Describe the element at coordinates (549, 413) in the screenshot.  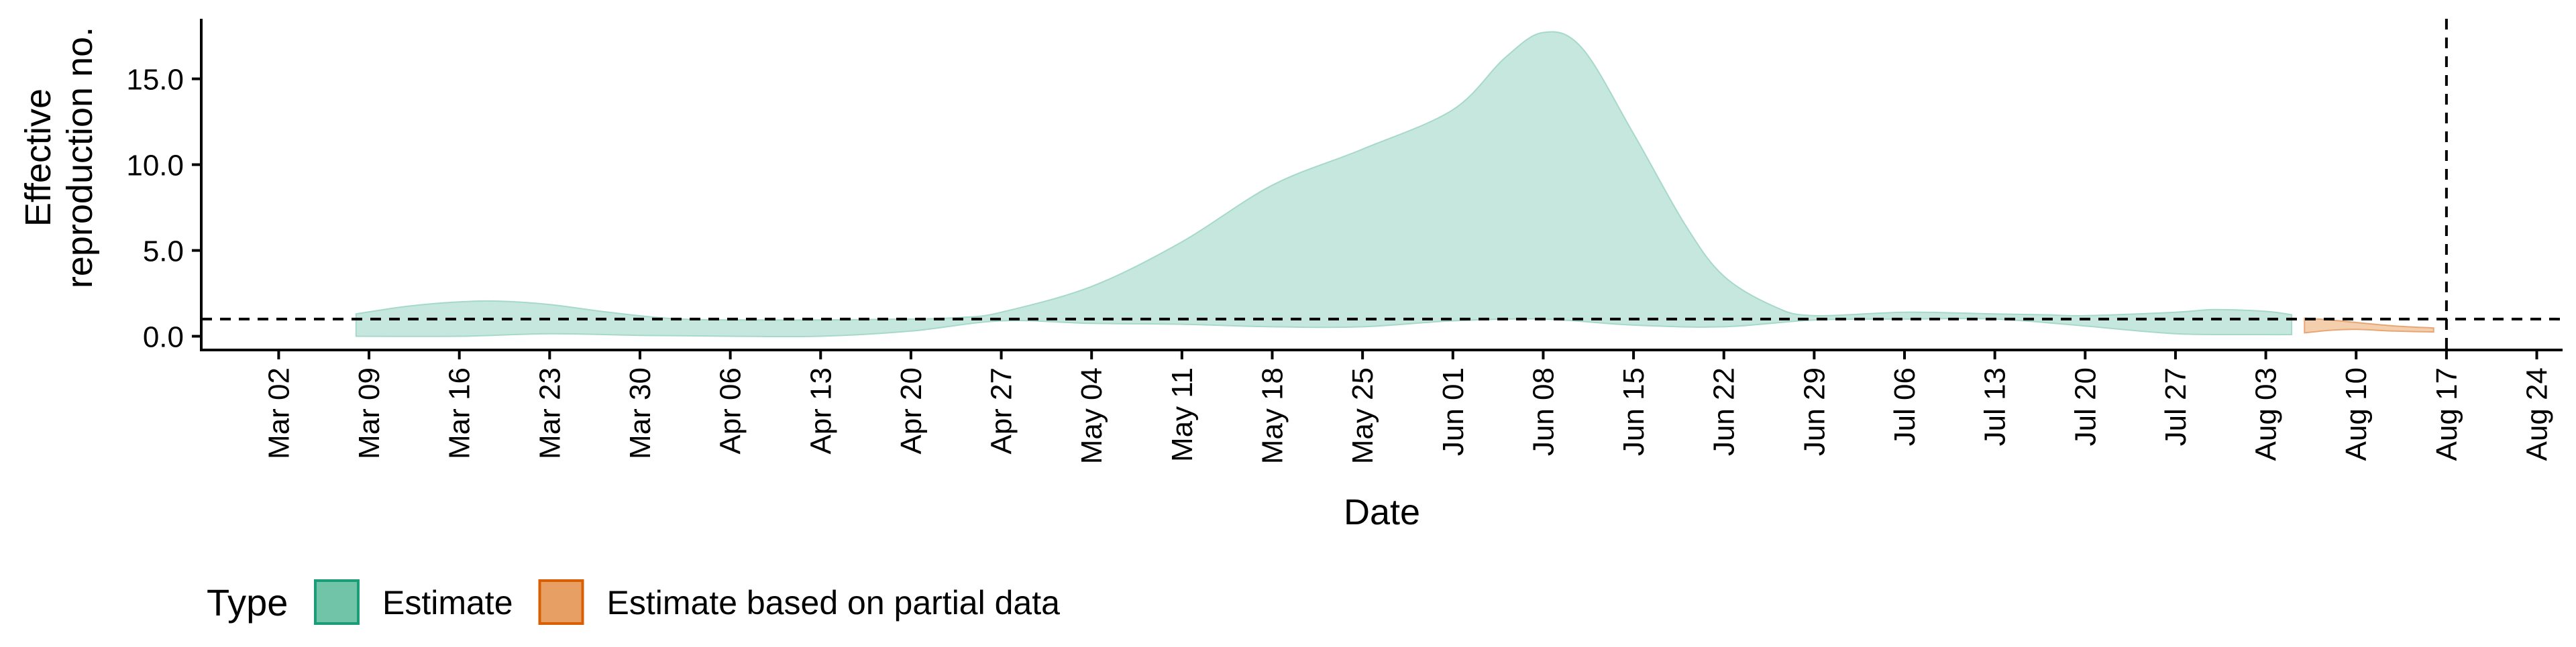
I see `x-tick-label: Mar 23` at that location.